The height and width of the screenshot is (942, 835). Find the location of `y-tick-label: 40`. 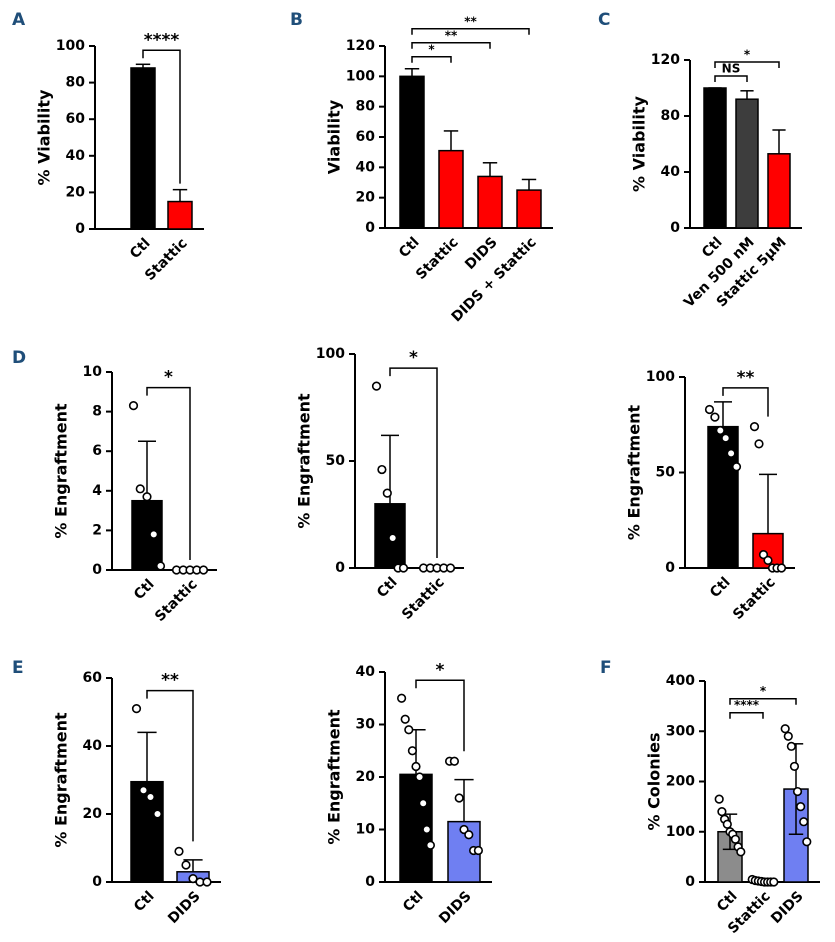

y-tick-label: 40 is located at coordinates (671, 172).